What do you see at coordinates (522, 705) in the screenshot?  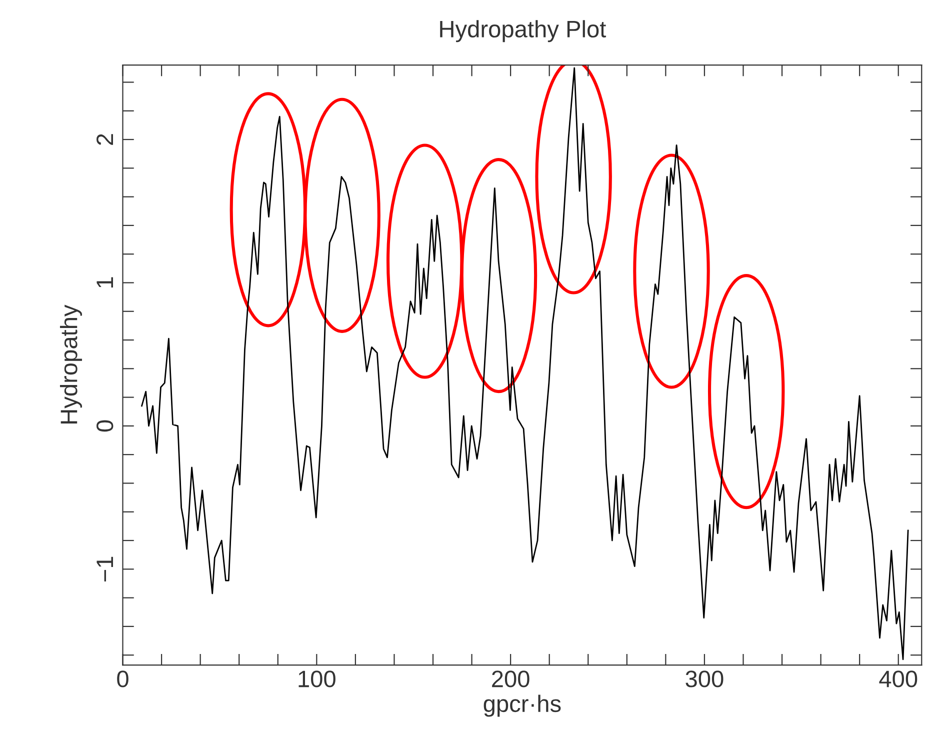 I see `x-axis-title: gpcr·hs` at bounding box center [522, 705].